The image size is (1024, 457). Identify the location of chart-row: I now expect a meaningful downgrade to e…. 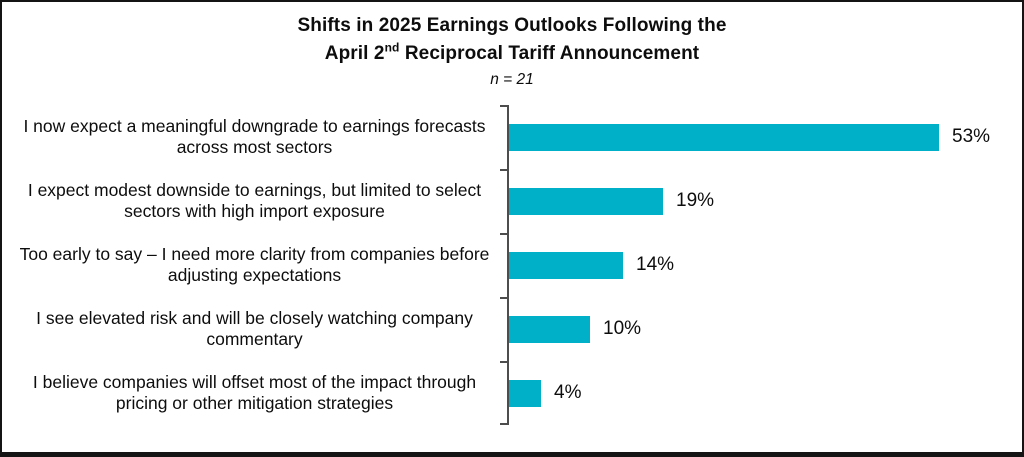
(509, 137).